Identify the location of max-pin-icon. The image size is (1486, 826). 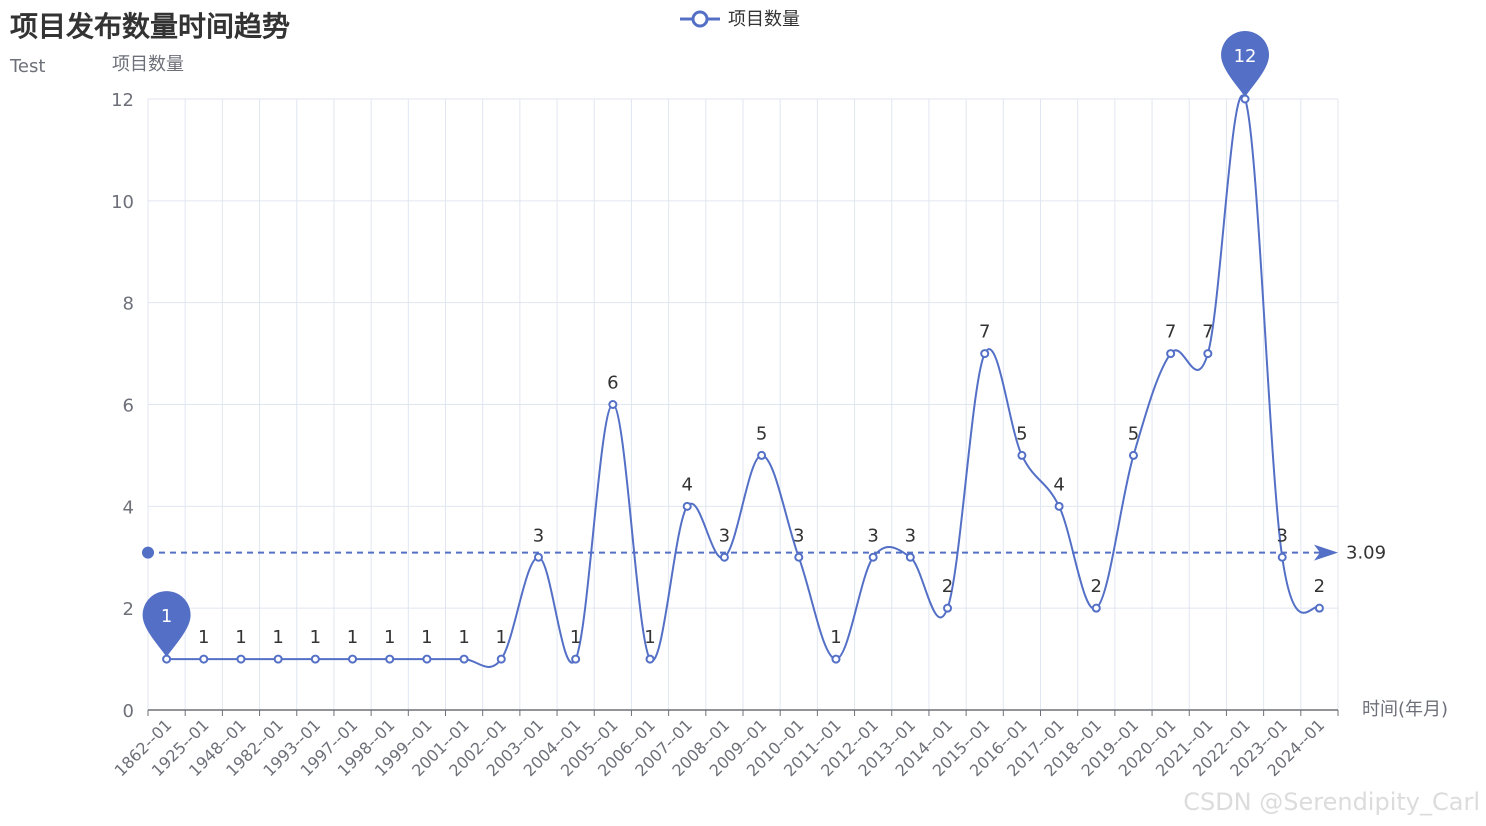
(1245, 64).